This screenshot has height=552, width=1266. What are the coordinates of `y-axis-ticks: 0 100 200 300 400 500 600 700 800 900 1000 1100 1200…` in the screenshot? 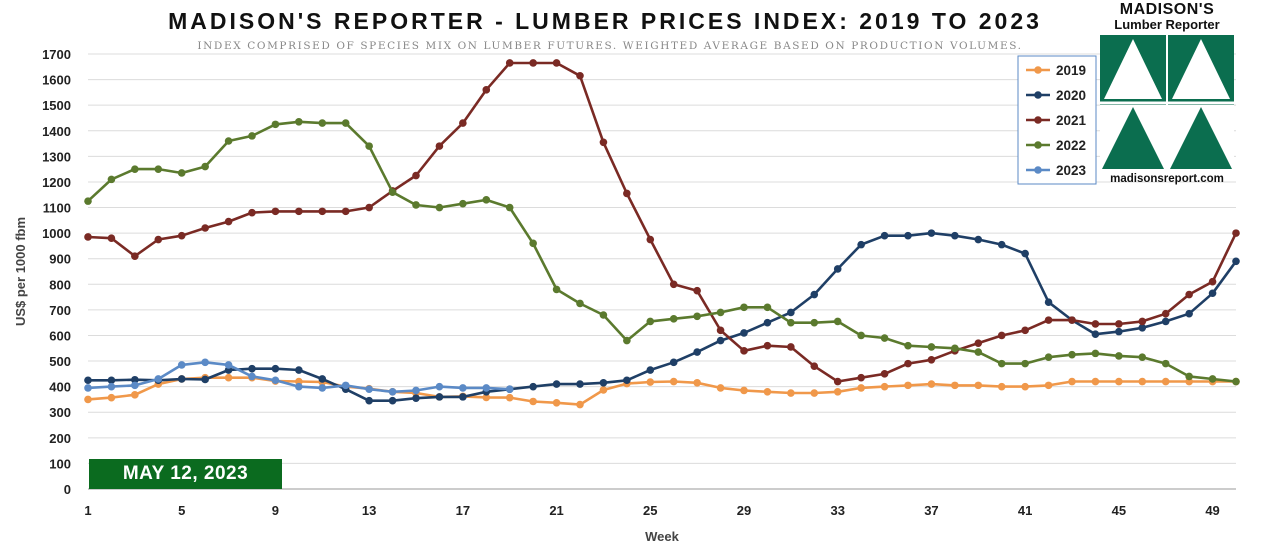 It's located at (56, 272).